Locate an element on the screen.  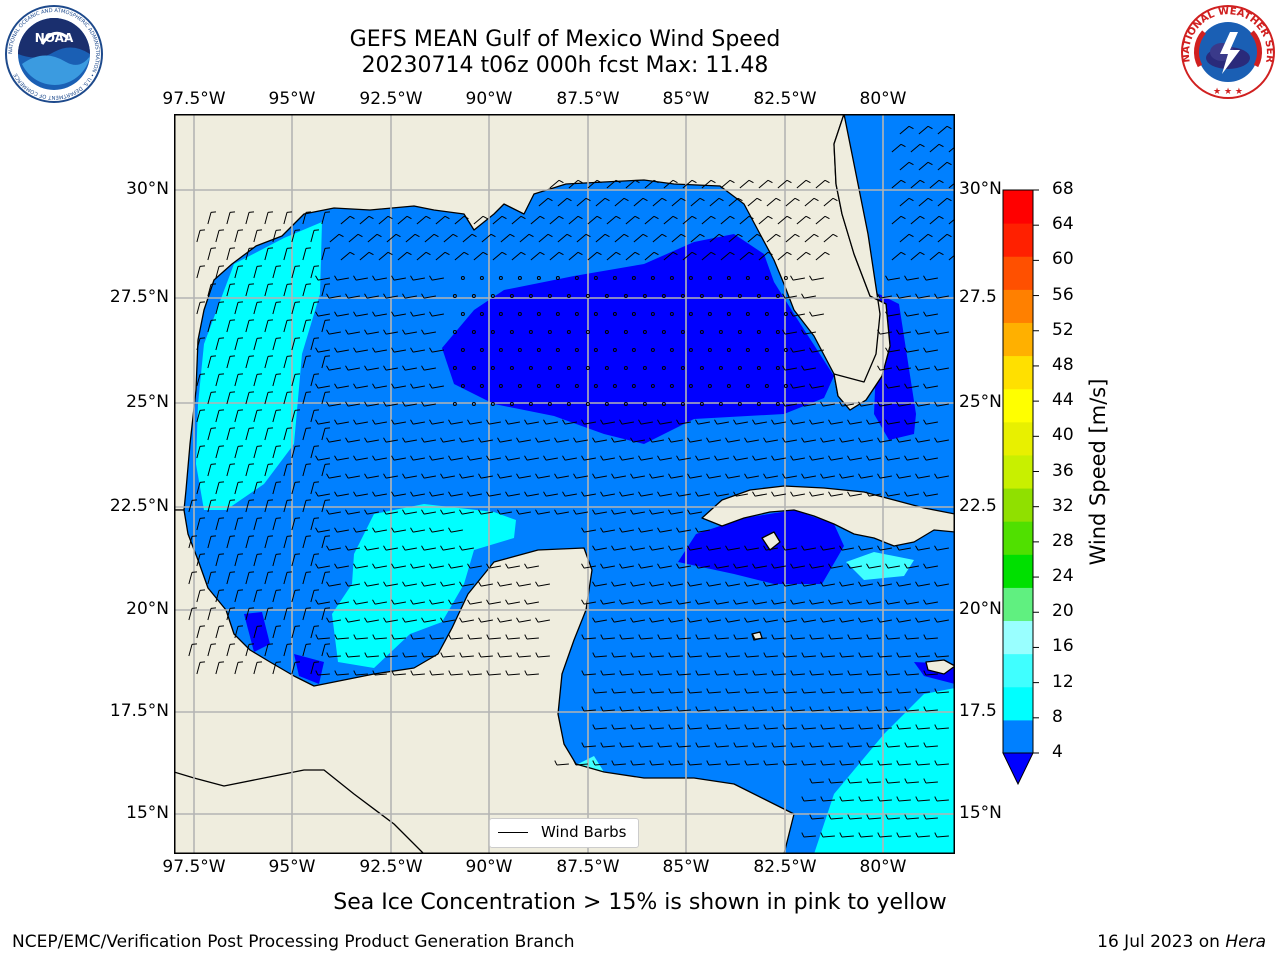
lat-label-left: 17.5°N is located at coordinates (139, 711).